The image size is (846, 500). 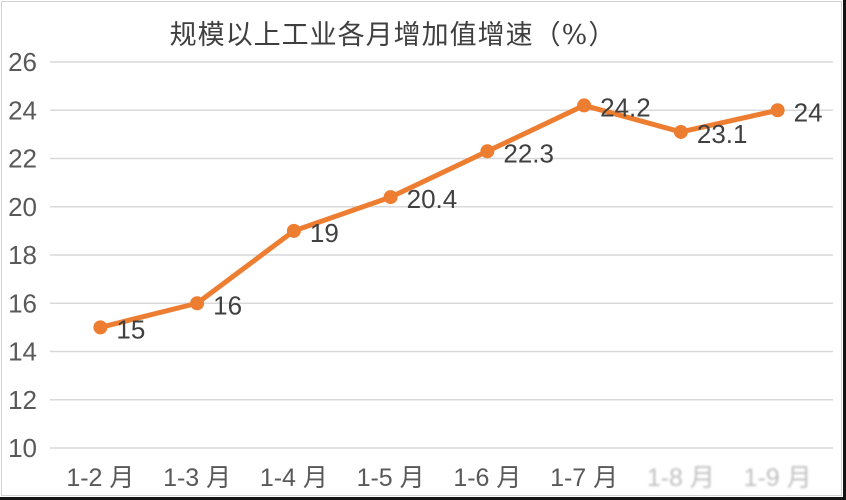 I want to click on data-point-label: 24.2, so click(x=625, y=107).